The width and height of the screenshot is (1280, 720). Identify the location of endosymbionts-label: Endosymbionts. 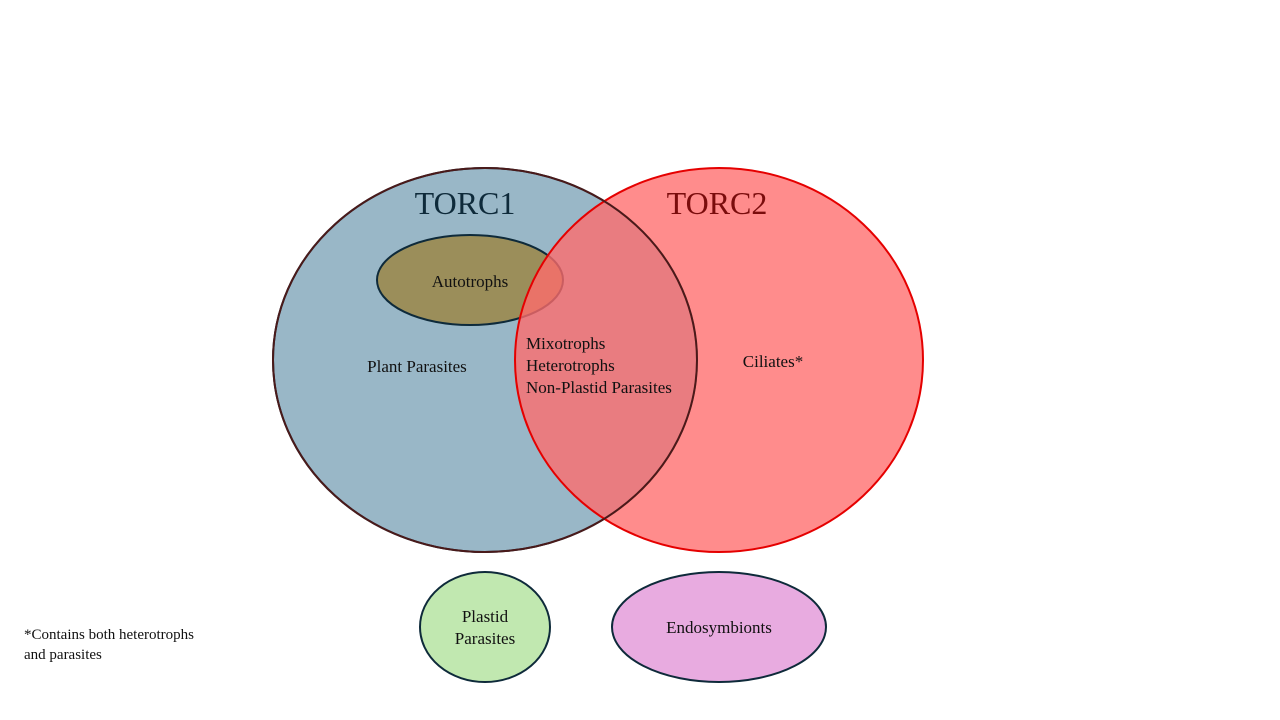
(719, 627).